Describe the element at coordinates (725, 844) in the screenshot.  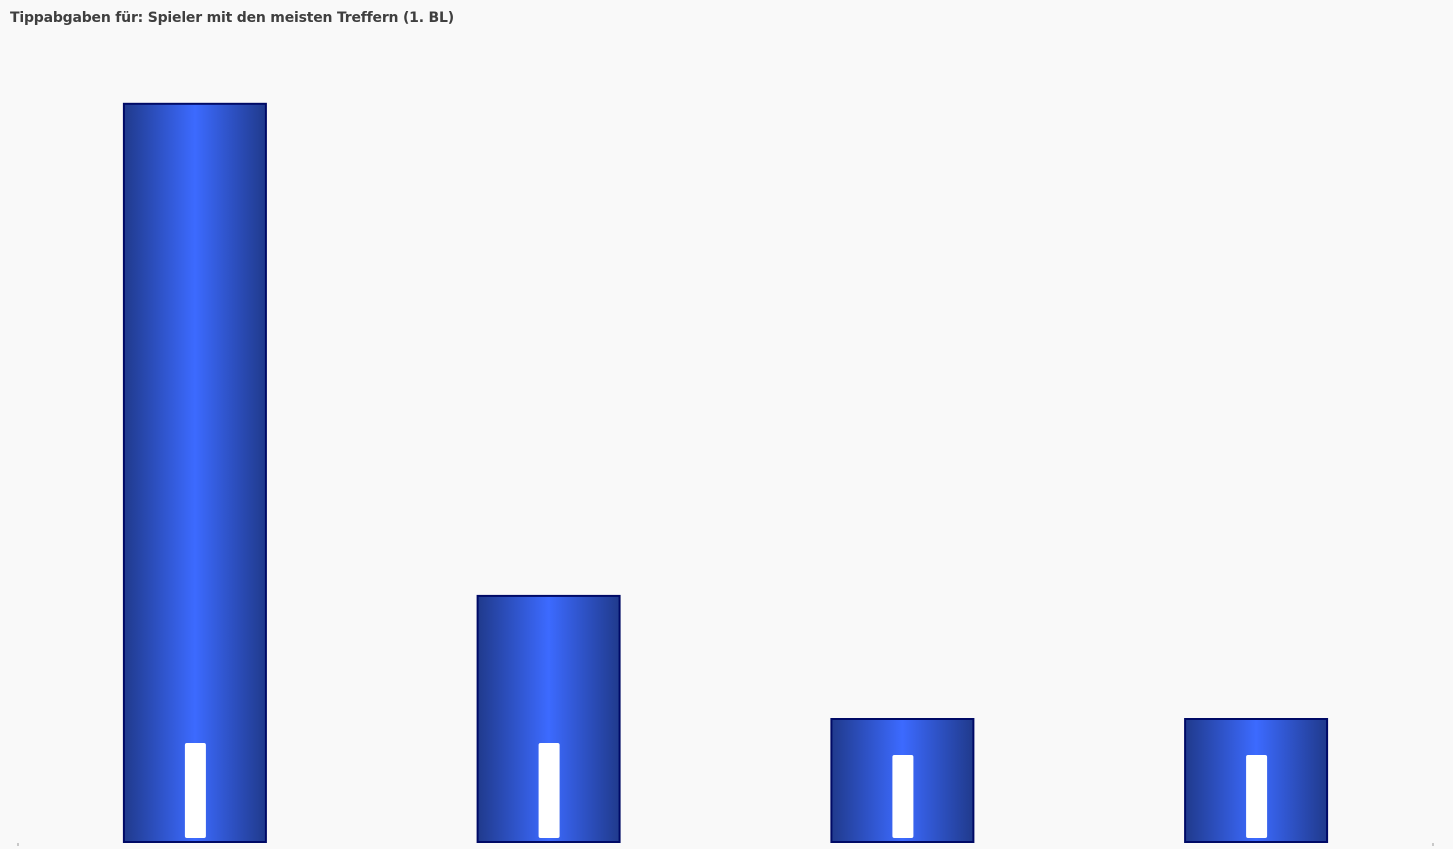
I see `axis-layer` at that location.